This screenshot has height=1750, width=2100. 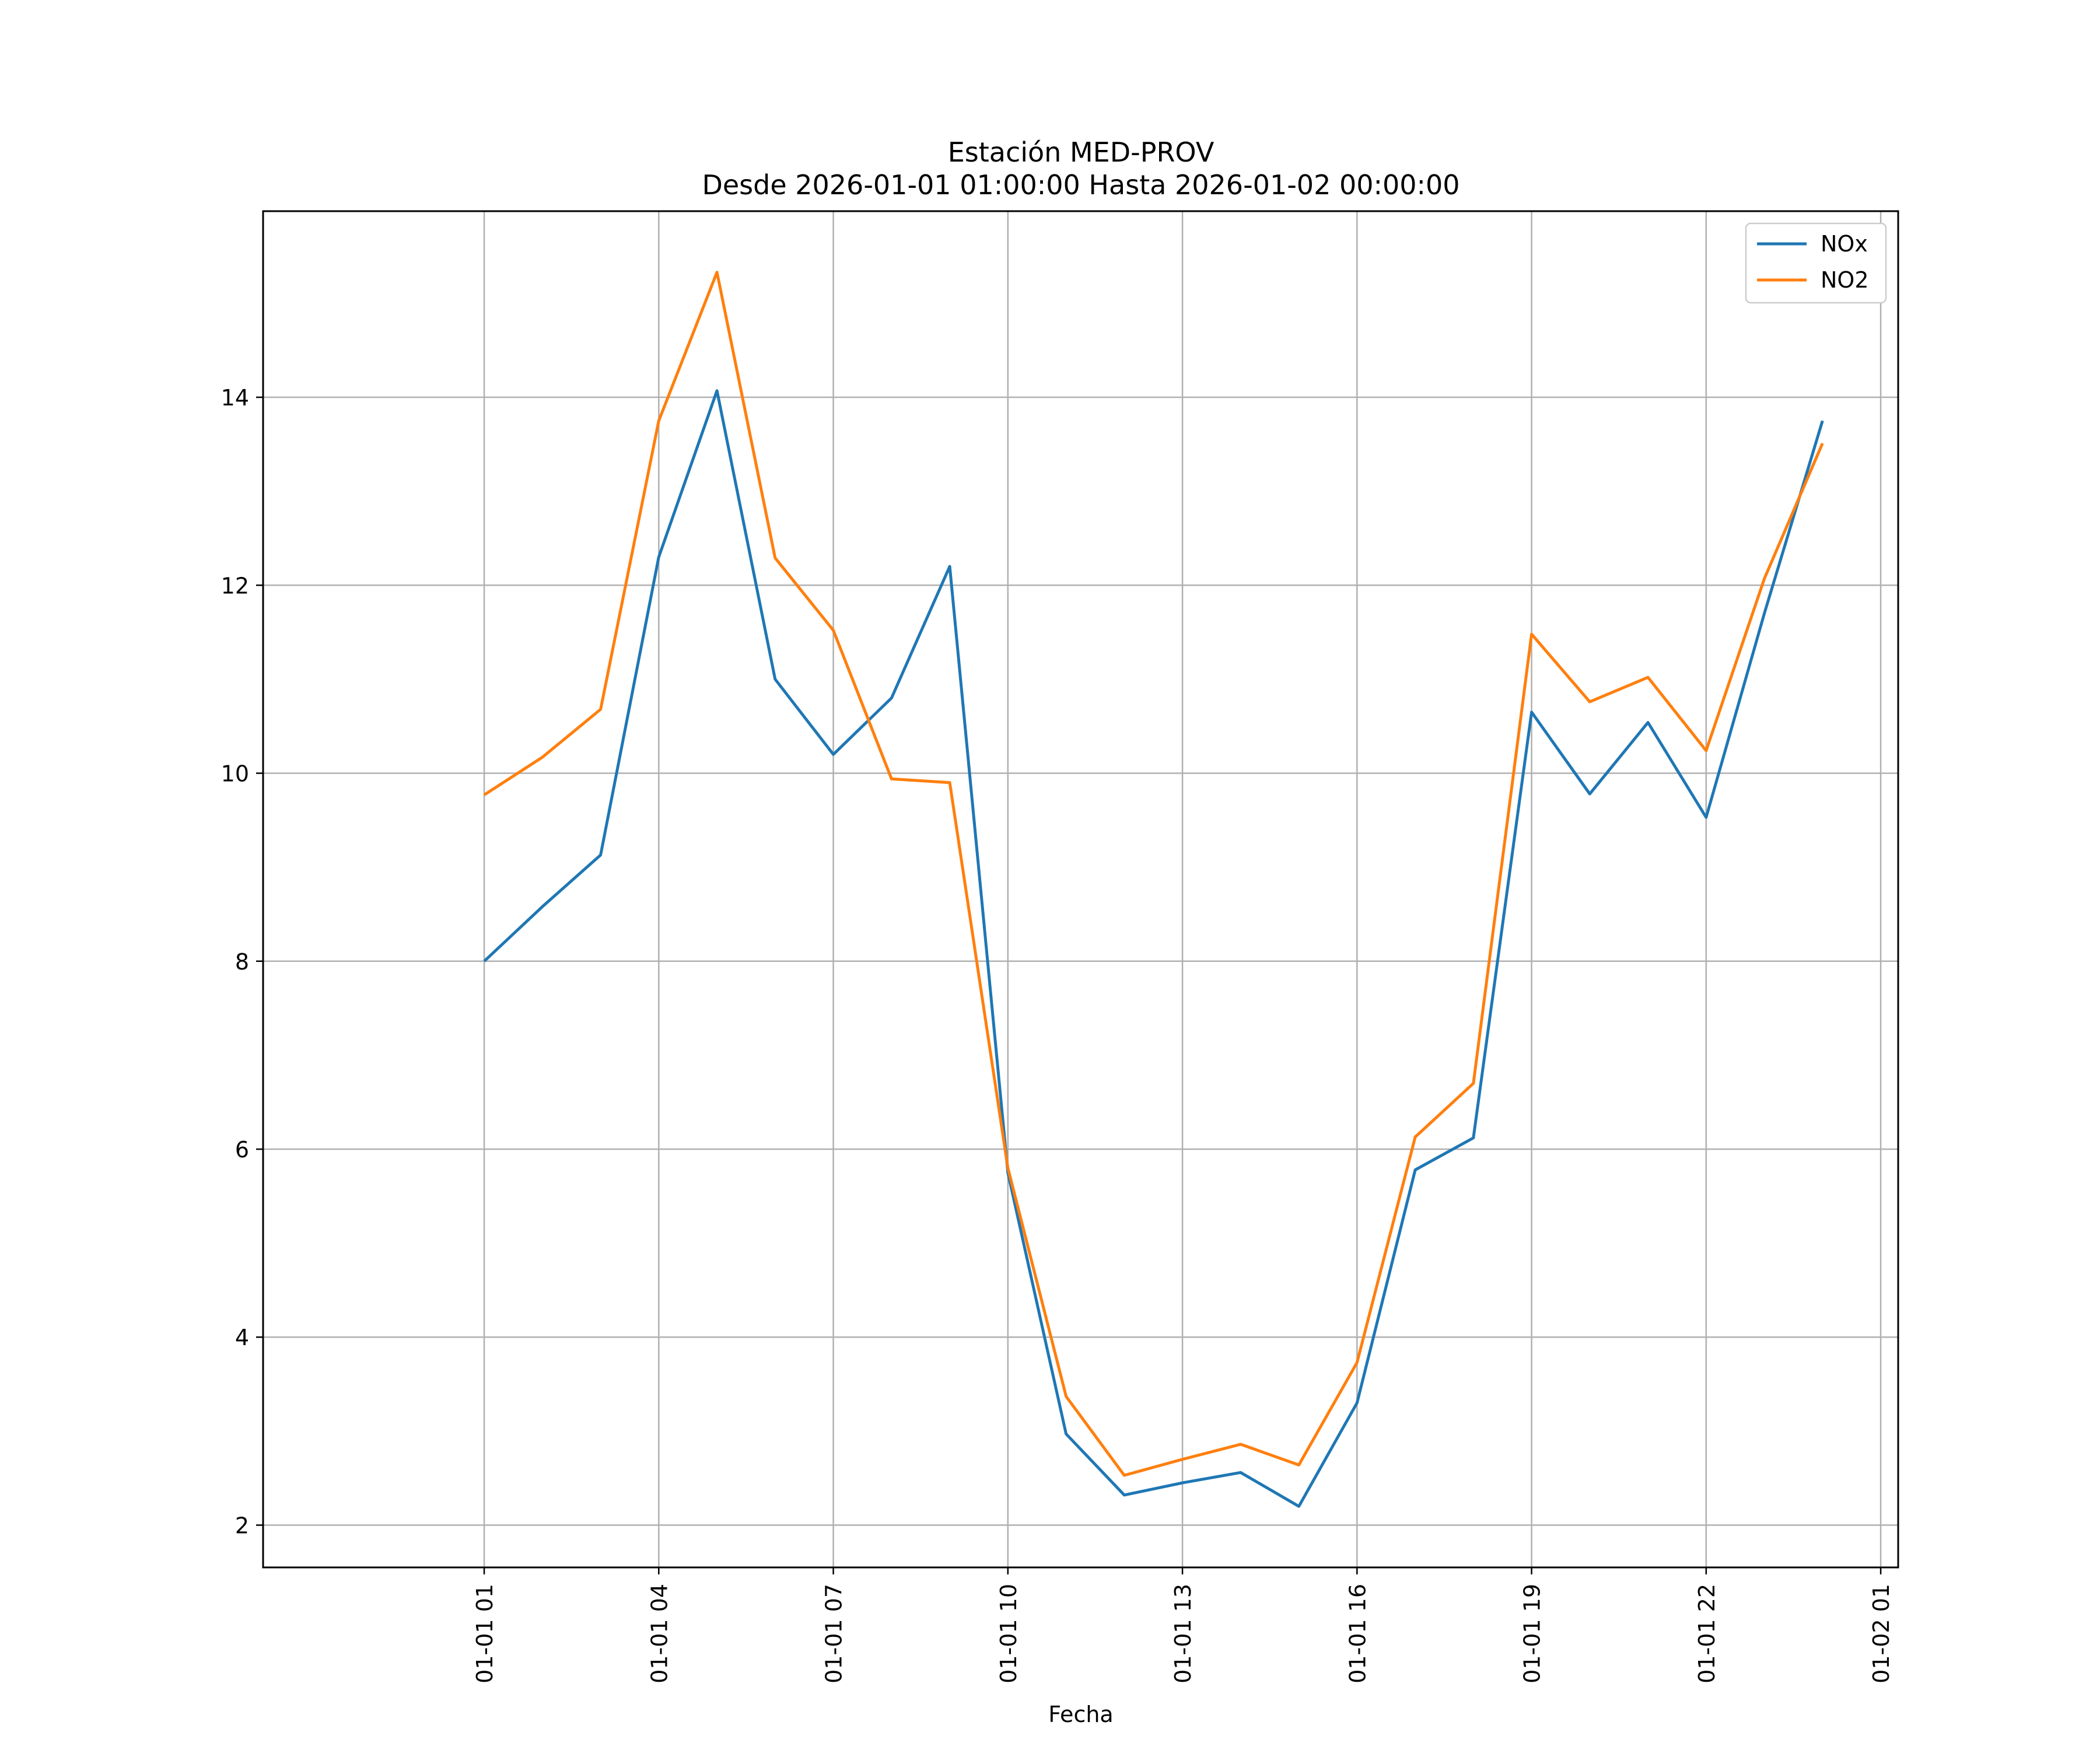 What do you see at coordinates (1183, 1634) in the screenshot?
I see `x-tick-label: 01-01 13` at bounding box center [1183, 1634].